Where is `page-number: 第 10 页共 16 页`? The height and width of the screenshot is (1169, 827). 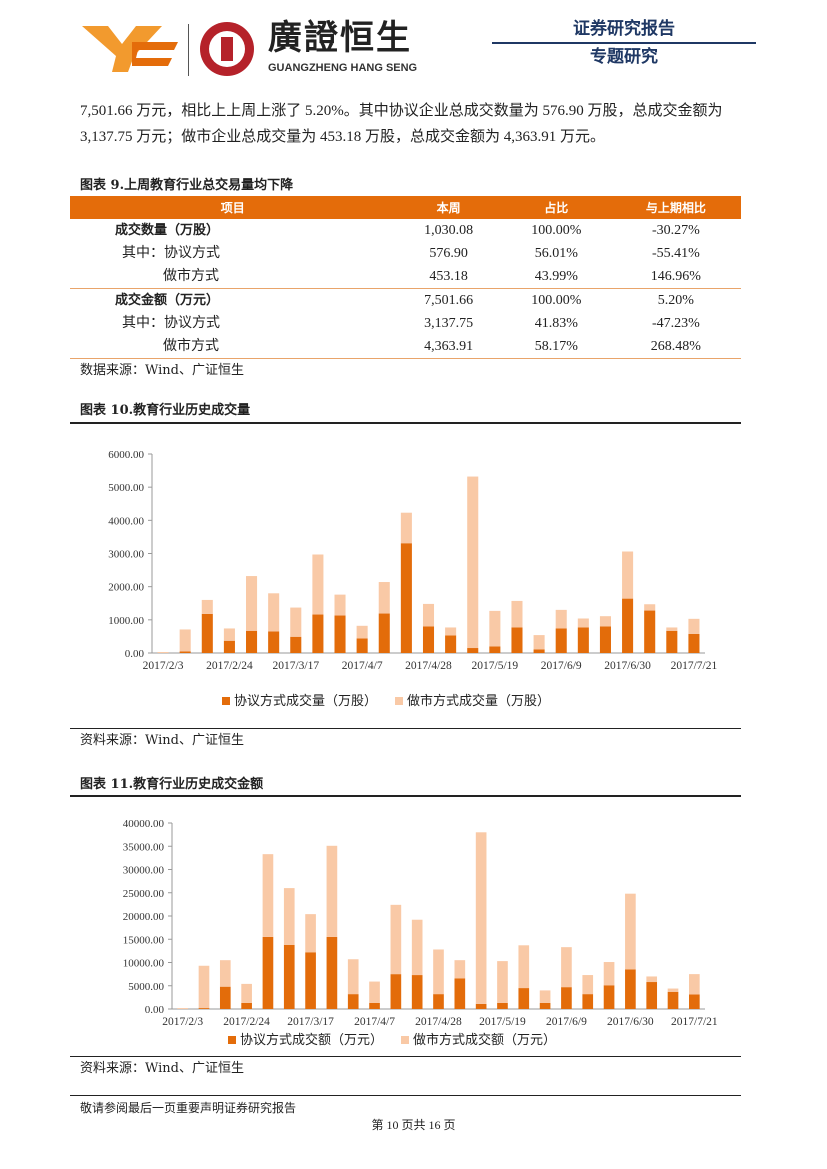
page-number: 第 10 页共 16 页 is located at coordinates (413, 1125).